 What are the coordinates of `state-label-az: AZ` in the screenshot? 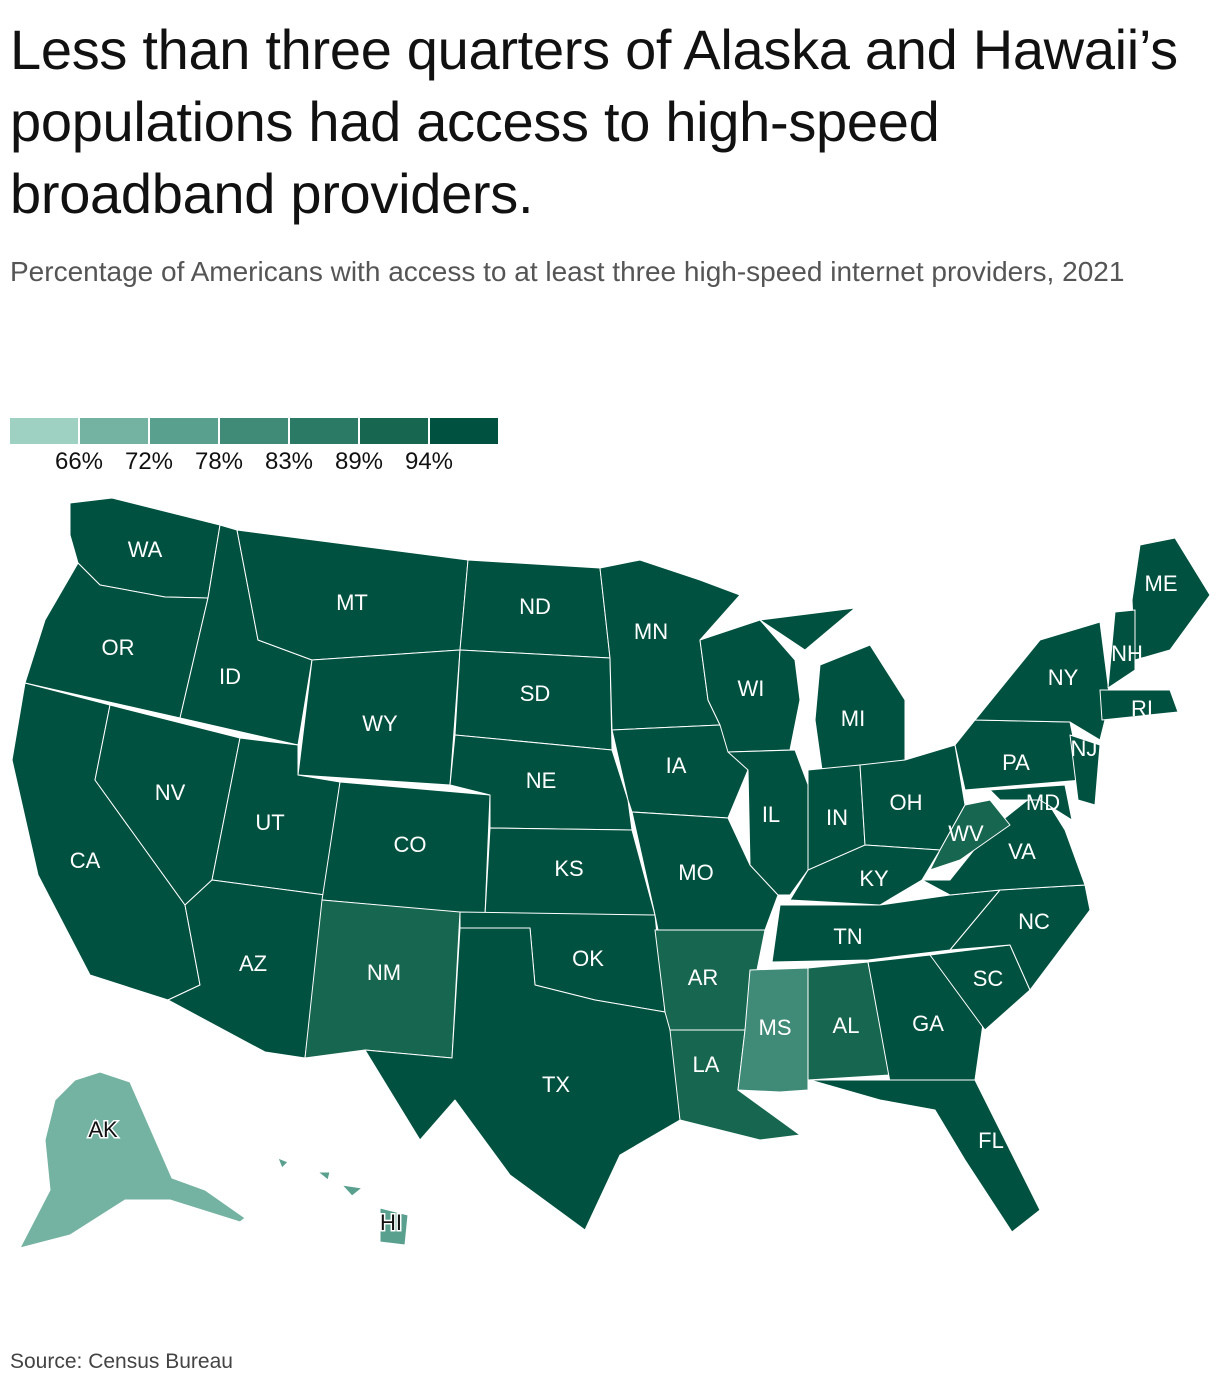 It's located at (253, 963).